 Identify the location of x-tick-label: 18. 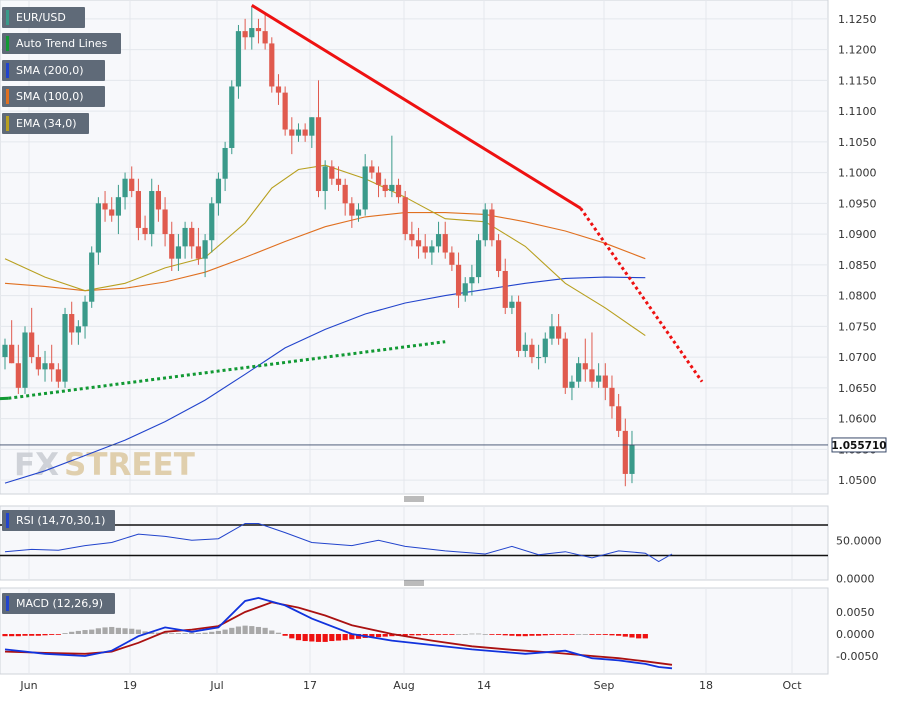
(706, 685).